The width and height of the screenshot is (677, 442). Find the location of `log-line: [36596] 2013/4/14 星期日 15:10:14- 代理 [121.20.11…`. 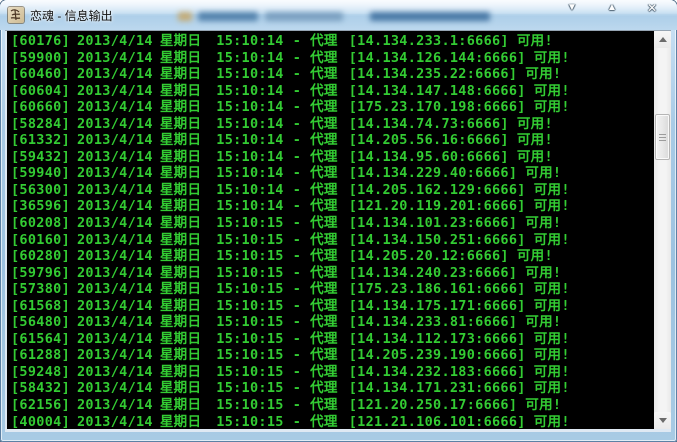

log-line: [36596] 2013/4/14 星期日 15:10:14- 代理 [121.20.11… is located at coordinates (332, 206).